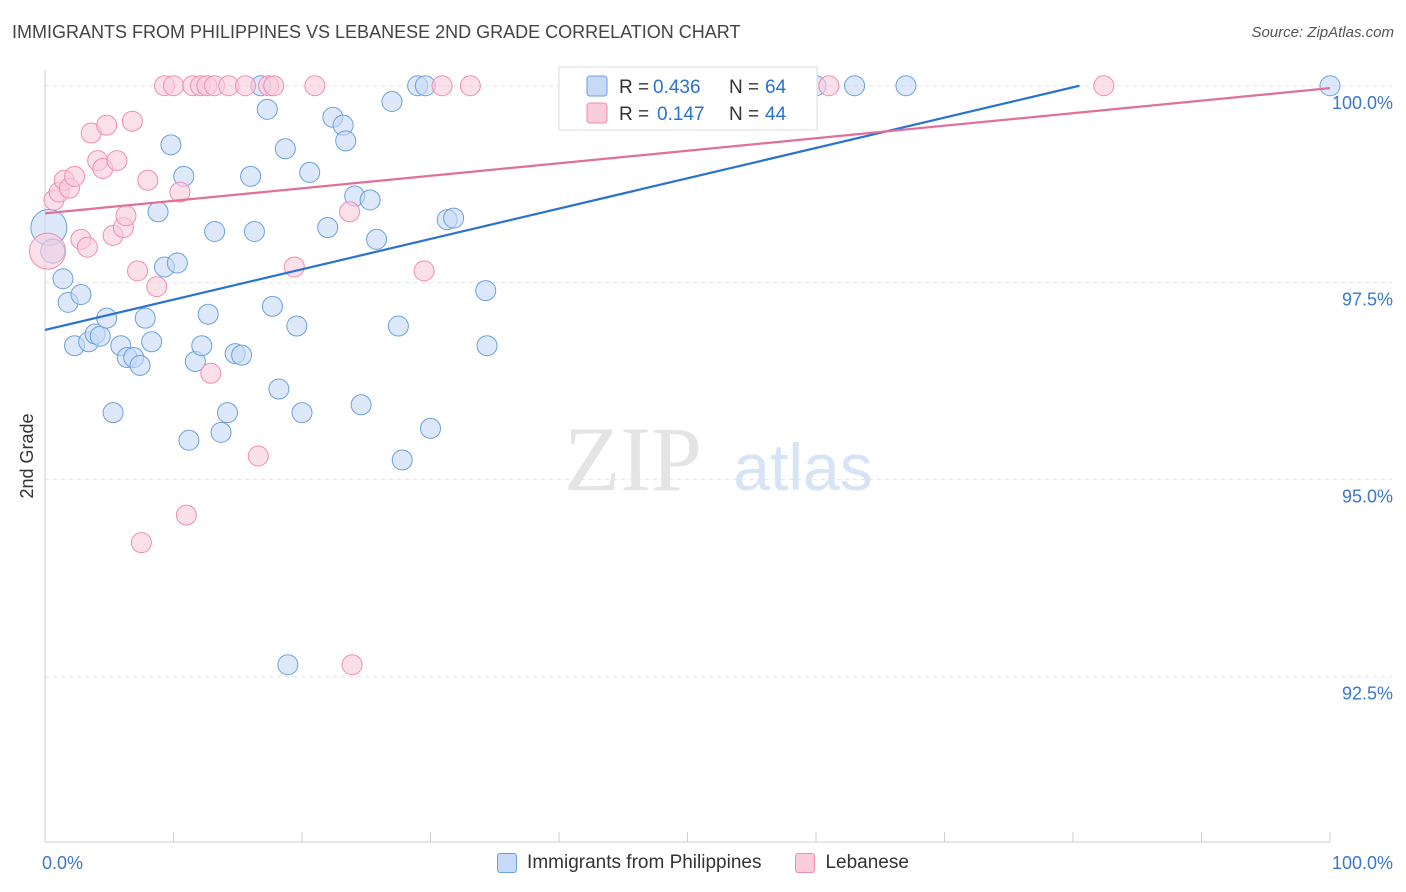 Image resolution: width=1406 pixels, height=892 pixels. Describe the element at coordinates (681, 114) in the screenshot. I see `legend-r-value-lebanese: 0.147` at that location.